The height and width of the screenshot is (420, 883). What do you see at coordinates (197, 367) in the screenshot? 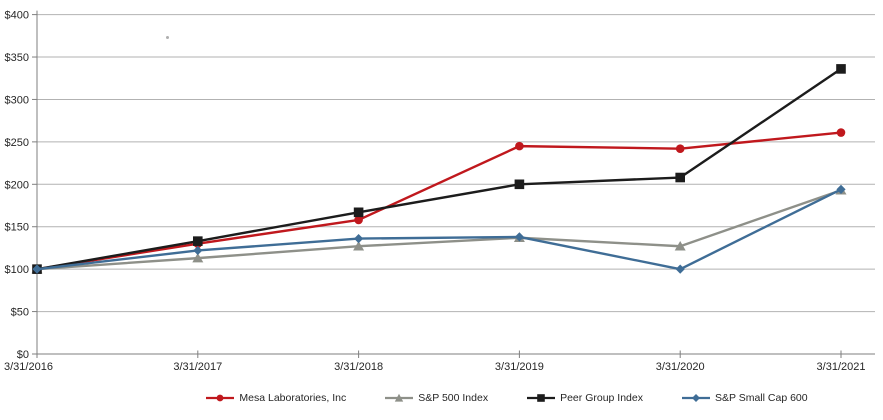
I see `x-axis-label: 3/31/2017` at bounding box center [197, 367].